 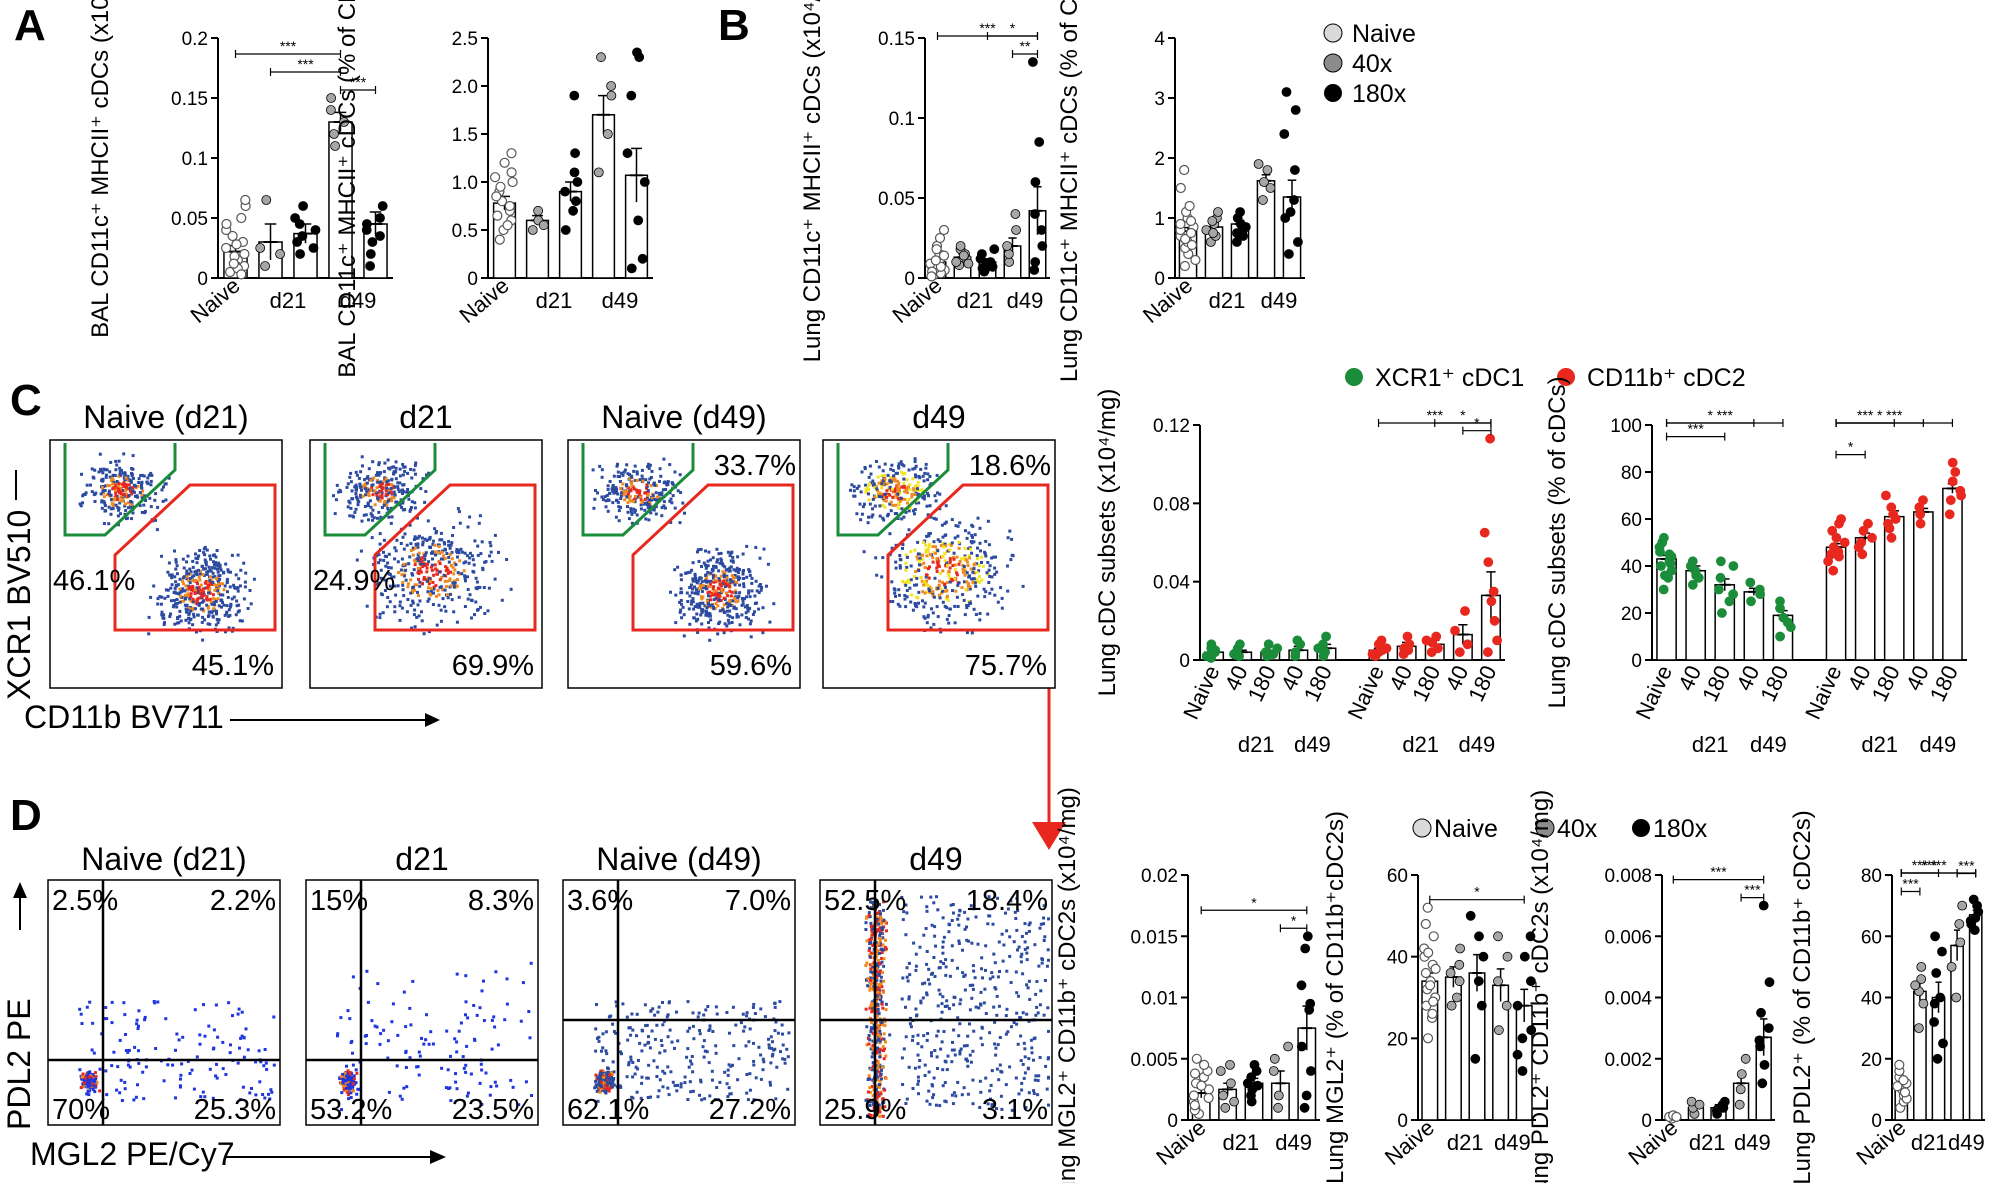 I want to click on flow-d-q-ur: 2.2%, so click(x=243, y=901).